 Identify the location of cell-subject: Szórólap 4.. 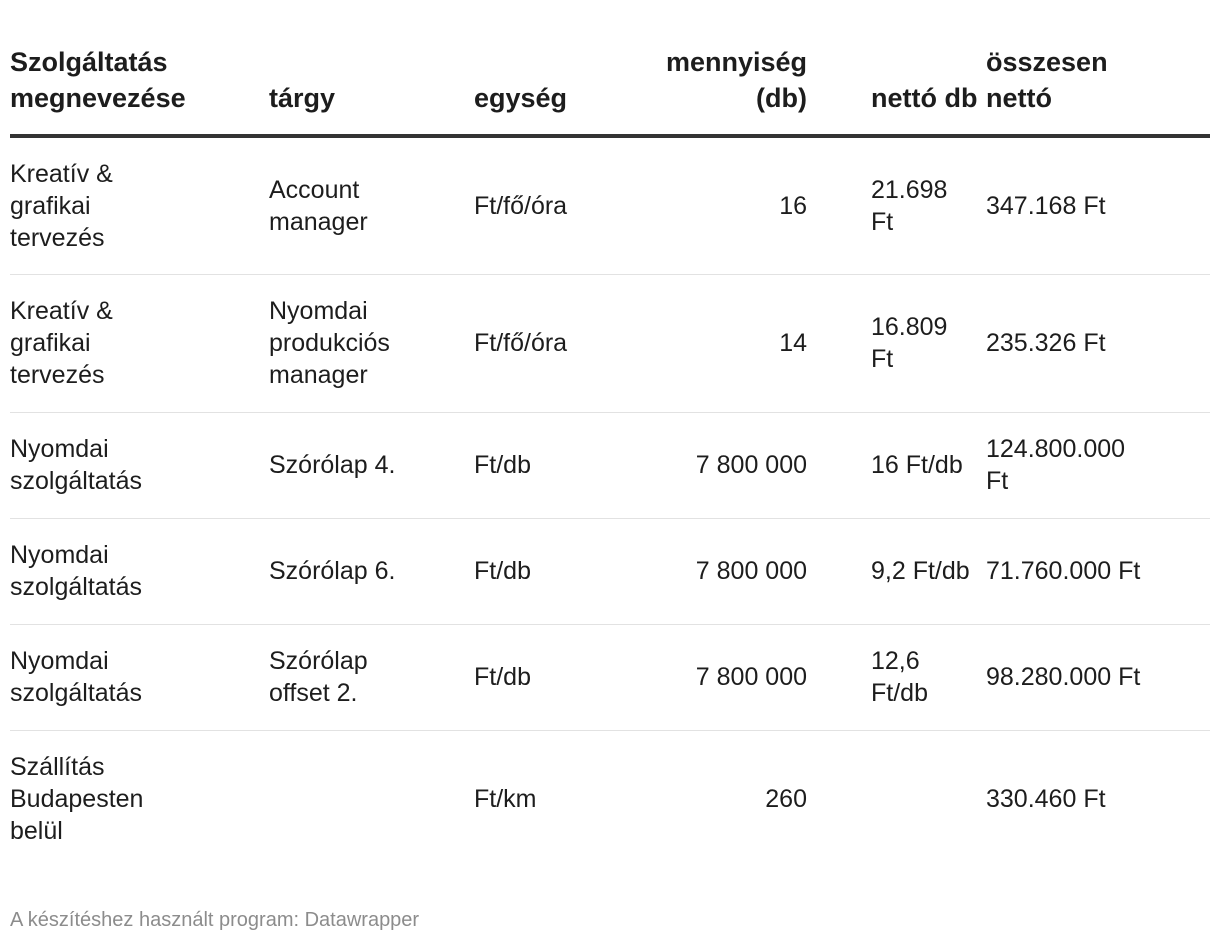
(371, 465).